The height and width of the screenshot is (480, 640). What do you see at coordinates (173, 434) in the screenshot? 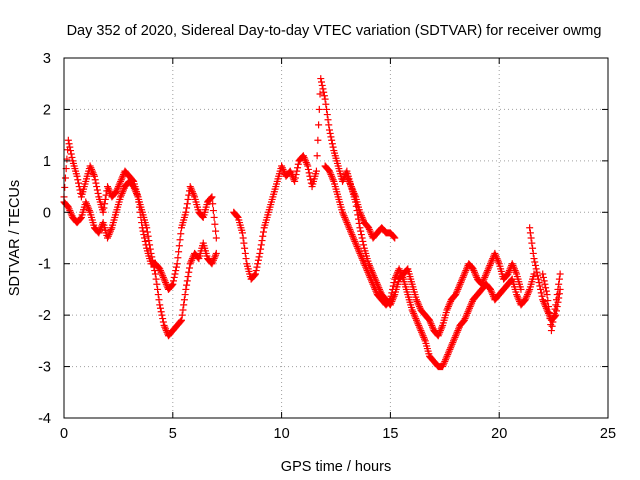
I see `x-tick-label: 5` at bounding box center [173, 434].